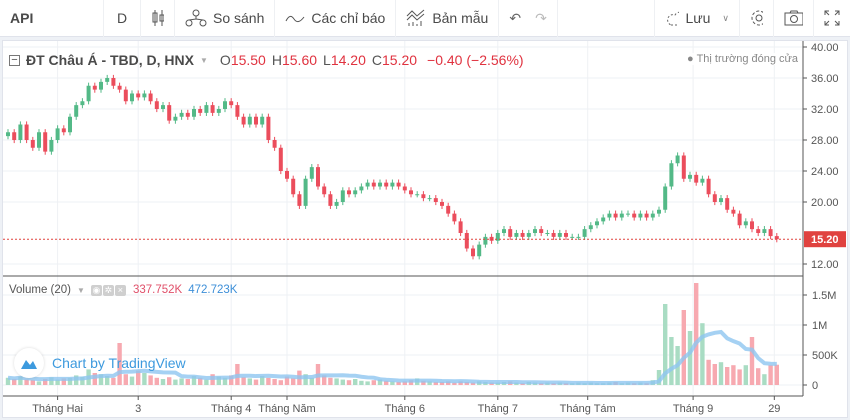 Image resolution: width=850 pixels, height=420 pixels. What do you see at coordinates (52, 18) in the screenshot?
I see `symbol-search-button: API` at bounding box center [52, 18].